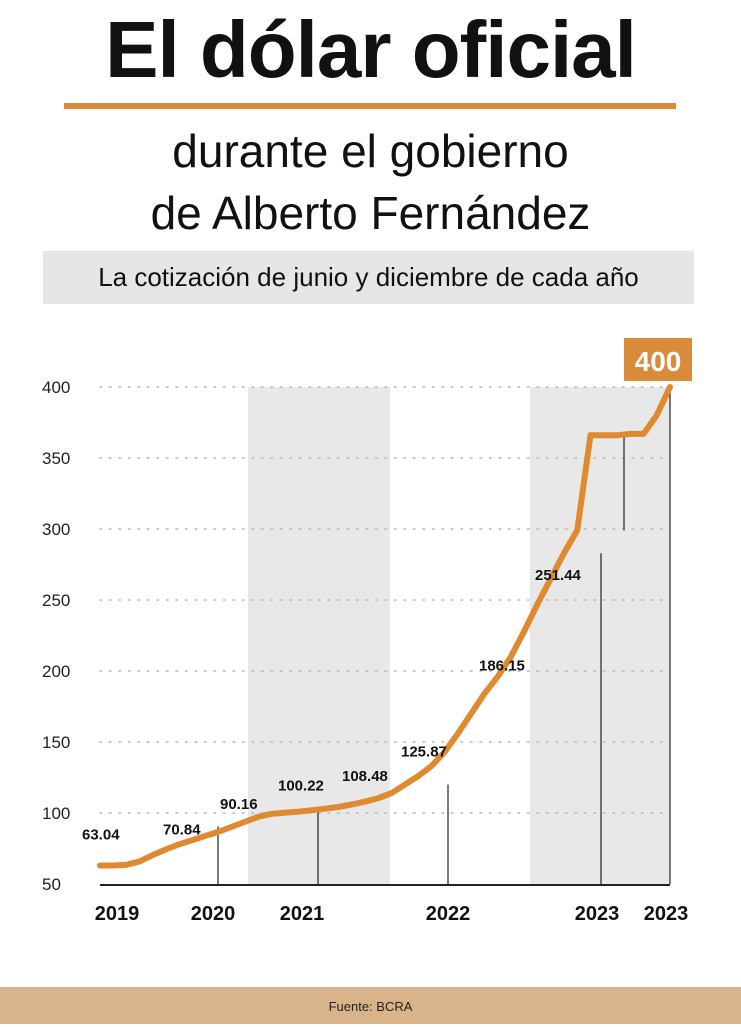  I want to click on y-tick-label: 50, so click(51, 884).